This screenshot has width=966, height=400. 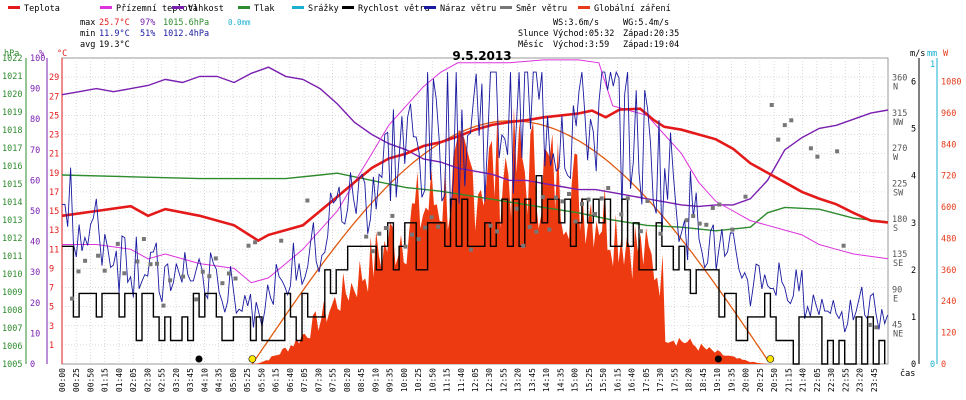 I want to click on axis-hpa-tick-8: 1013, so click(x=12, y=221).